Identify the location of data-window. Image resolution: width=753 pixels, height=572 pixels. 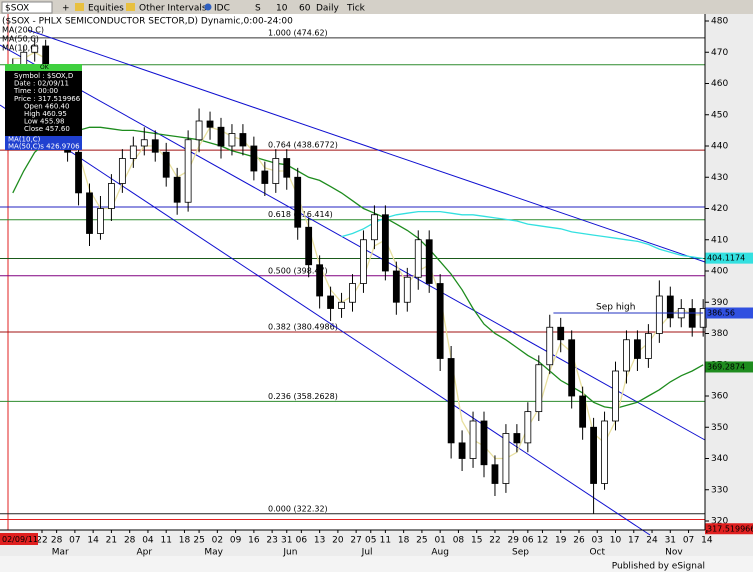
(43, 107).